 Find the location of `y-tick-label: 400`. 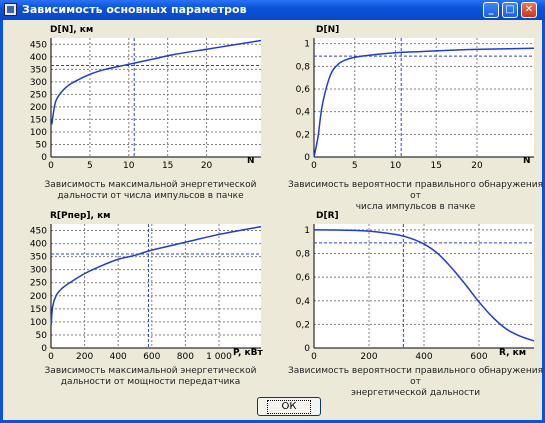

y-tick-label: 400 is located at coordinates (38, 58).